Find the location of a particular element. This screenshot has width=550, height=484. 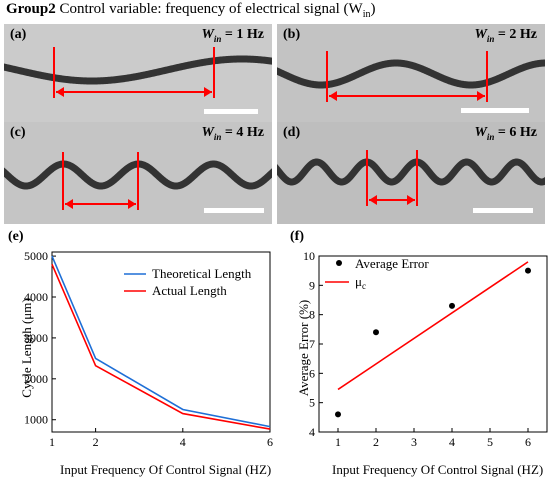

series-line-actual is located at coordinates (161, 346).